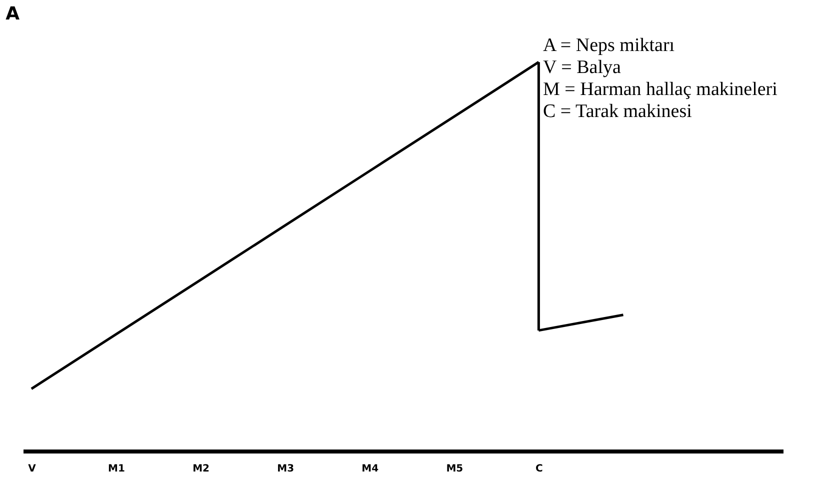 This screenshot has height=492, width=829. What do you see at coordinates (13, 14) in the screenshot?
I see `y-axis-title: A` at bounding box center [13, 14].